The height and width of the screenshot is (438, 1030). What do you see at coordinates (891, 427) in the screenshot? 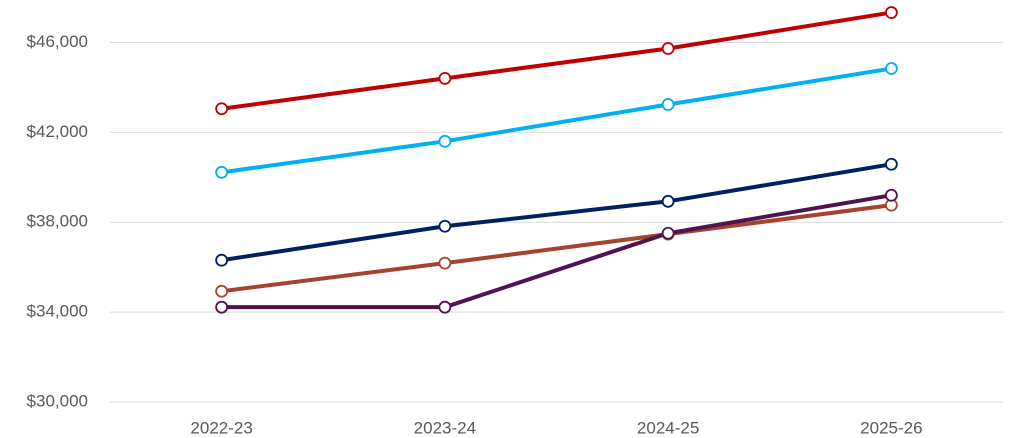
I see `x-tick-label: 2025-26` at bounding box center [891, 427].